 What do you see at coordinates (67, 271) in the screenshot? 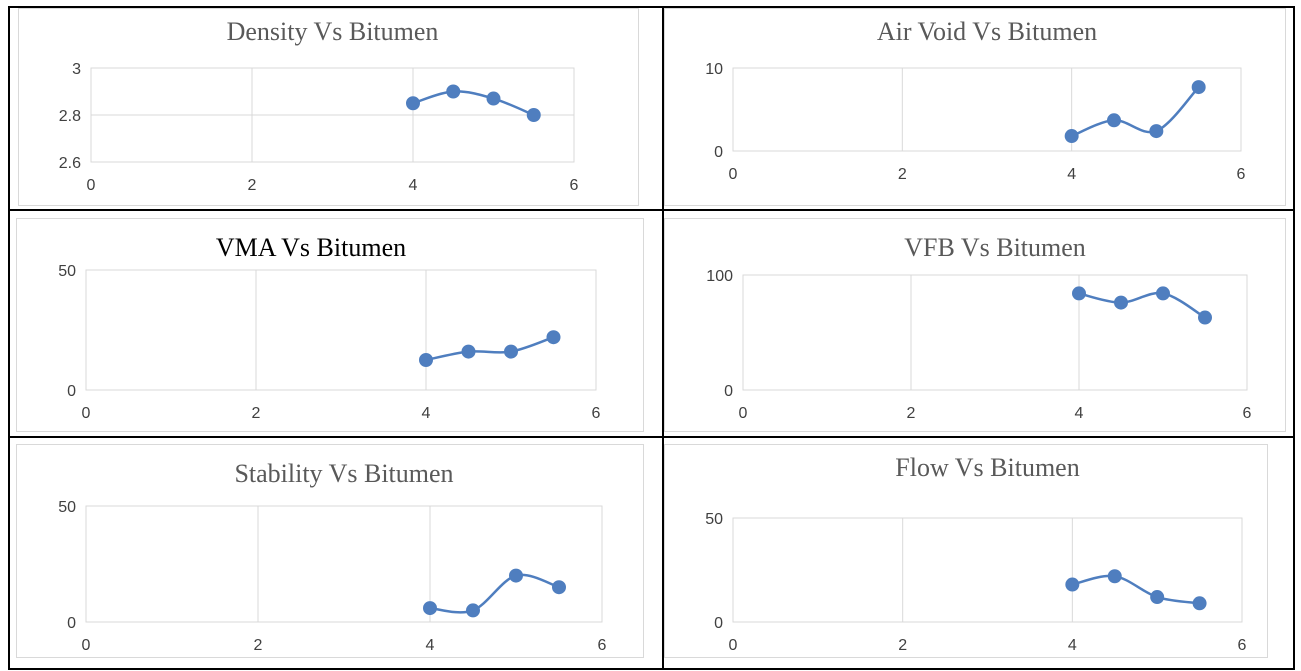
I see `vma-y-tick-label-1: 50` at bounding box center [67, 271].